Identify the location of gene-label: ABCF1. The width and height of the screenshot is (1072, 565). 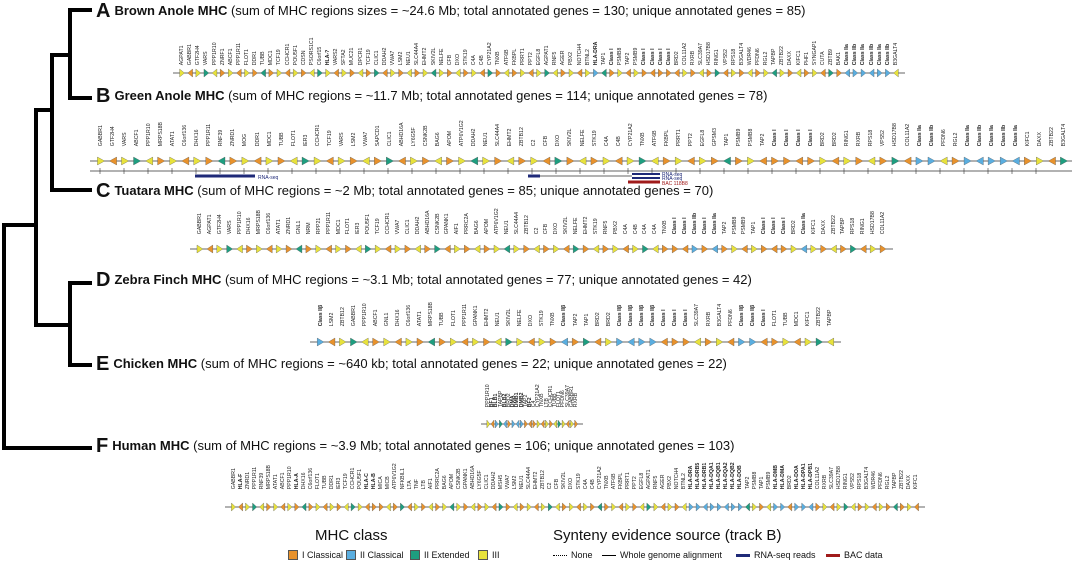
(282, 481).